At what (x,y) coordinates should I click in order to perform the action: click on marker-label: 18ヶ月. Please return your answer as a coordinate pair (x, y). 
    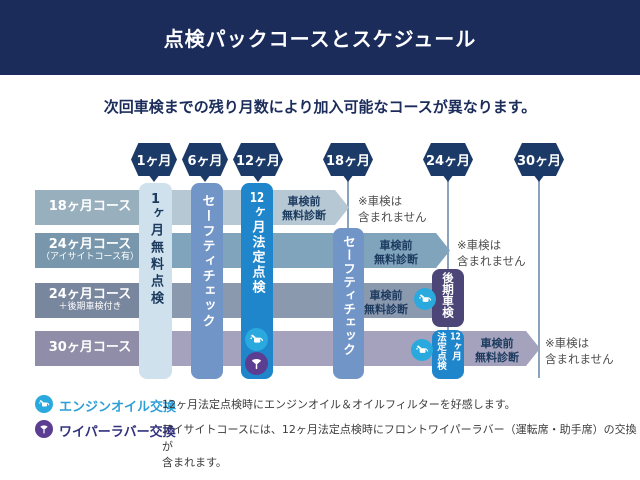
    Looking at the image, I should click on (348, 161).